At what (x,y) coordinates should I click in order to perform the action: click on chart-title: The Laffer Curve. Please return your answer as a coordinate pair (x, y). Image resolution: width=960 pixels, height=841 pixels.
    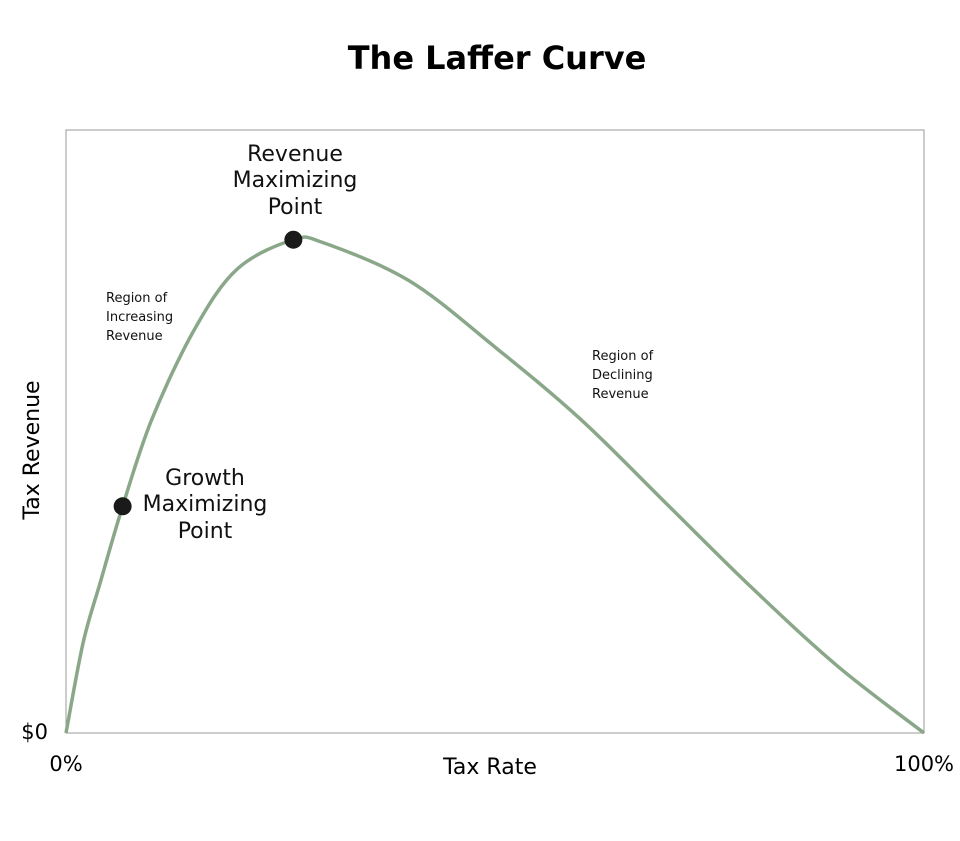
    Looking at the image, I should click on (497, 58).